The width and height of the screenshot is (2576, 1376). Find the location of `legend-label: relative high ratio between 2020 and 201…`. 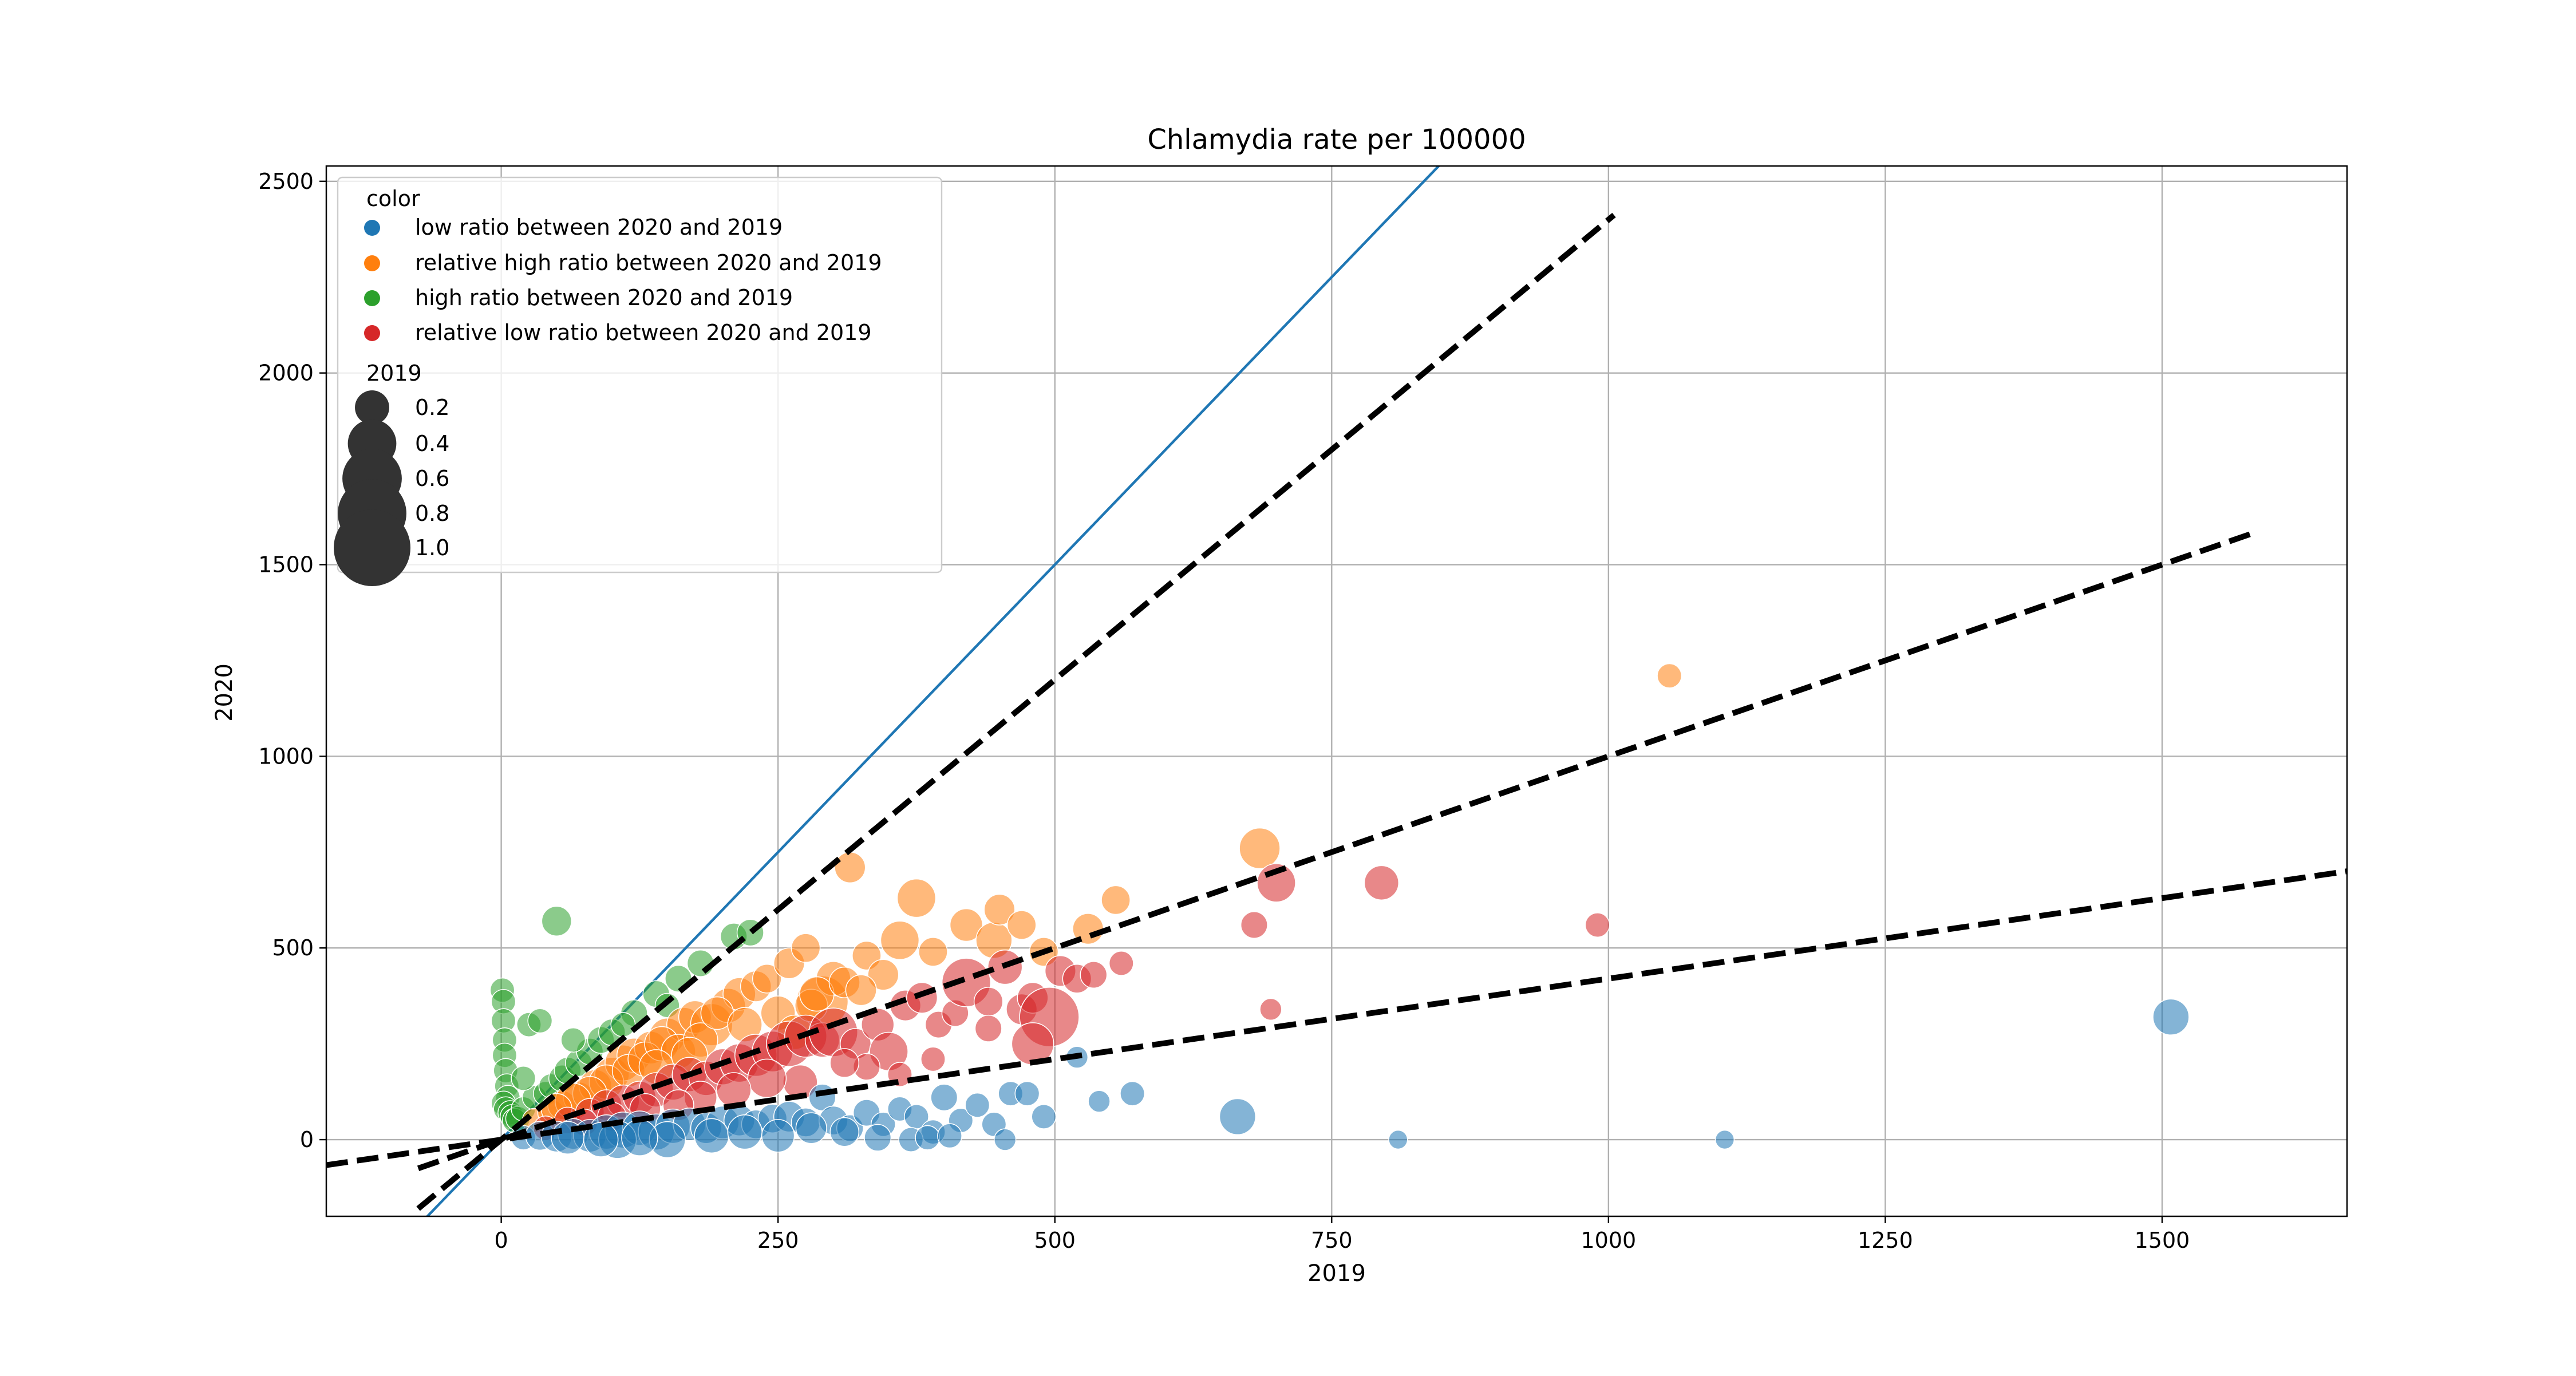

legend-label: relative high ratio between 2020 and 201… is located at coordinates (648, 263).